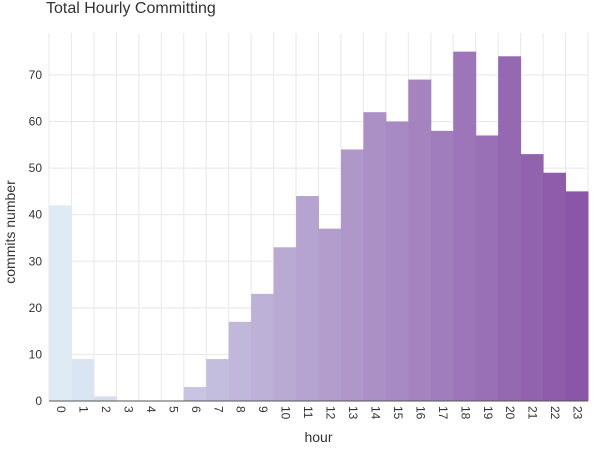 The image size is (600, 450). I want to click on x-tick-label: 8, so click(241, 409).